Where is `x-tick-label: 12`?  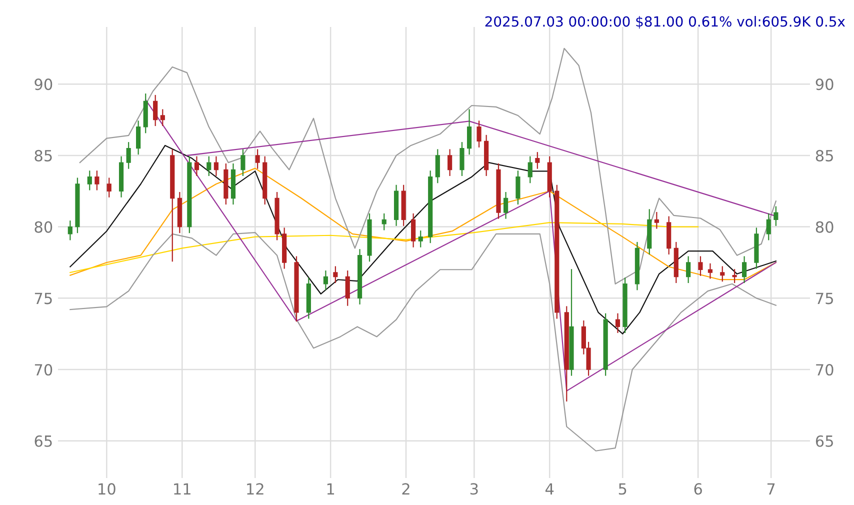
x-tick-label: 12 is located at coordinates (255, 488).